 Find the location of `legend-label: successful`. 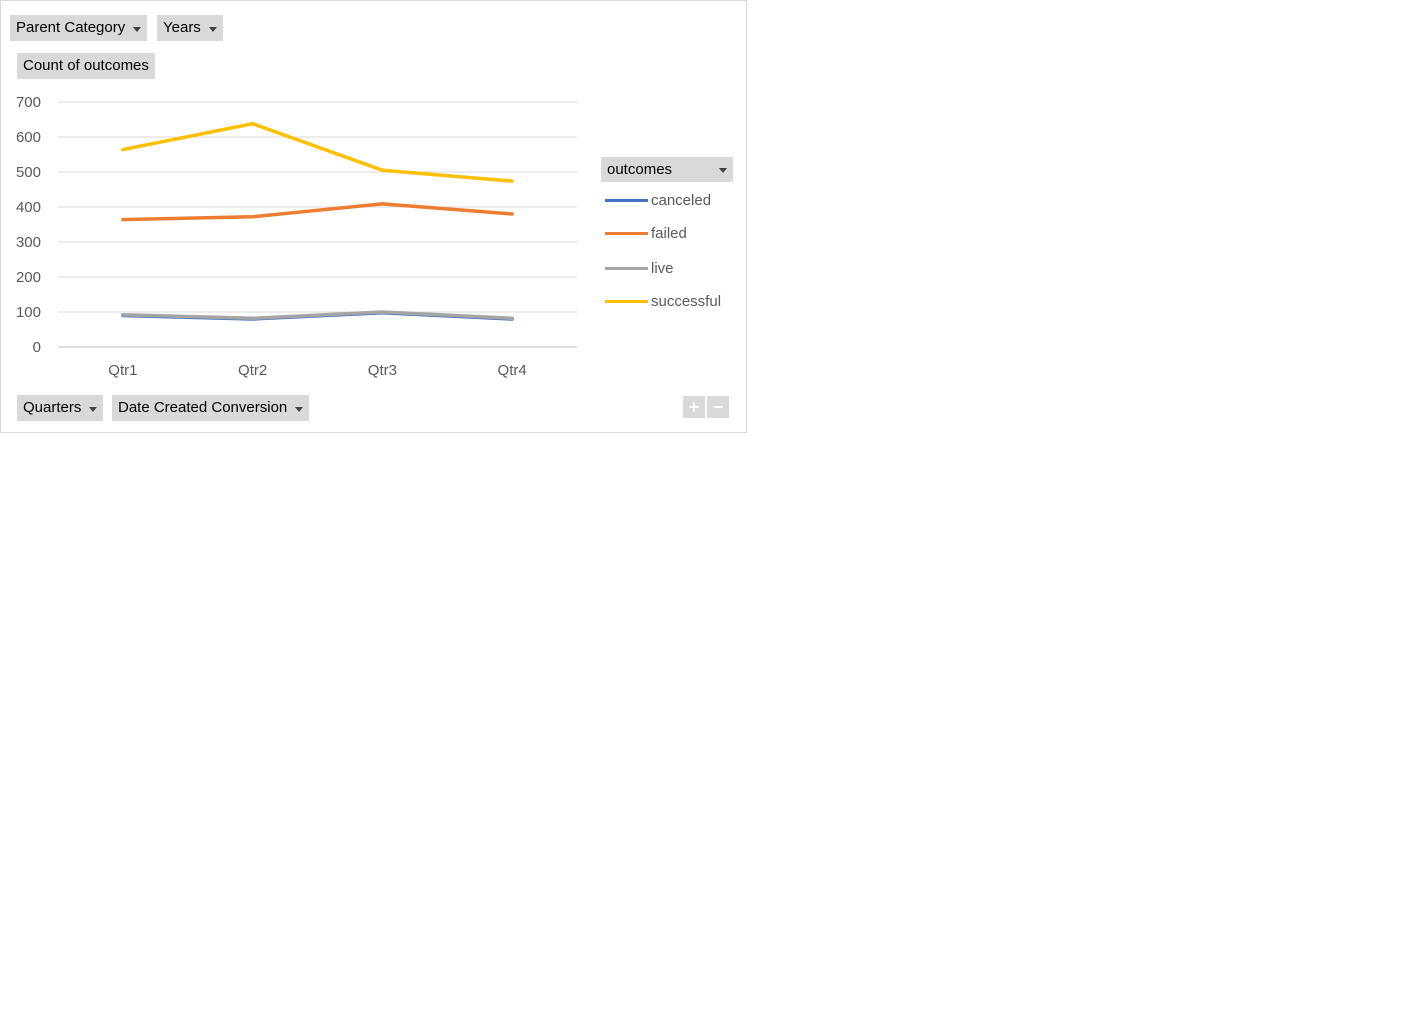

legend-label: successful is located at coordinates (686, 301).